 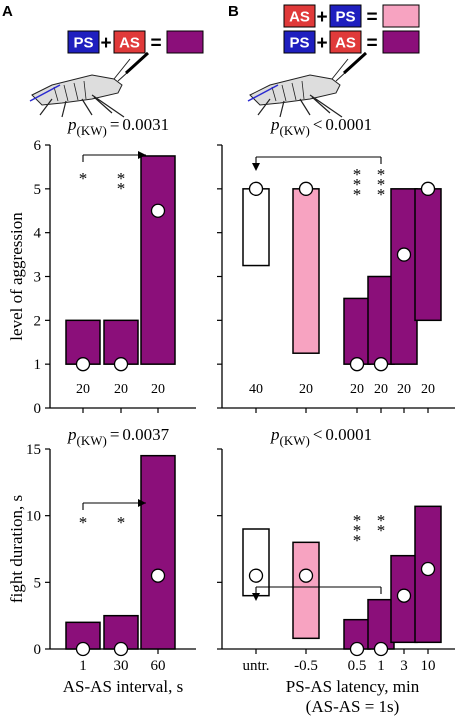 What do you see at coordinates (121, 666) in the screenshot?
I see `x-tick-label: 30` at bounding box center [121, 666].